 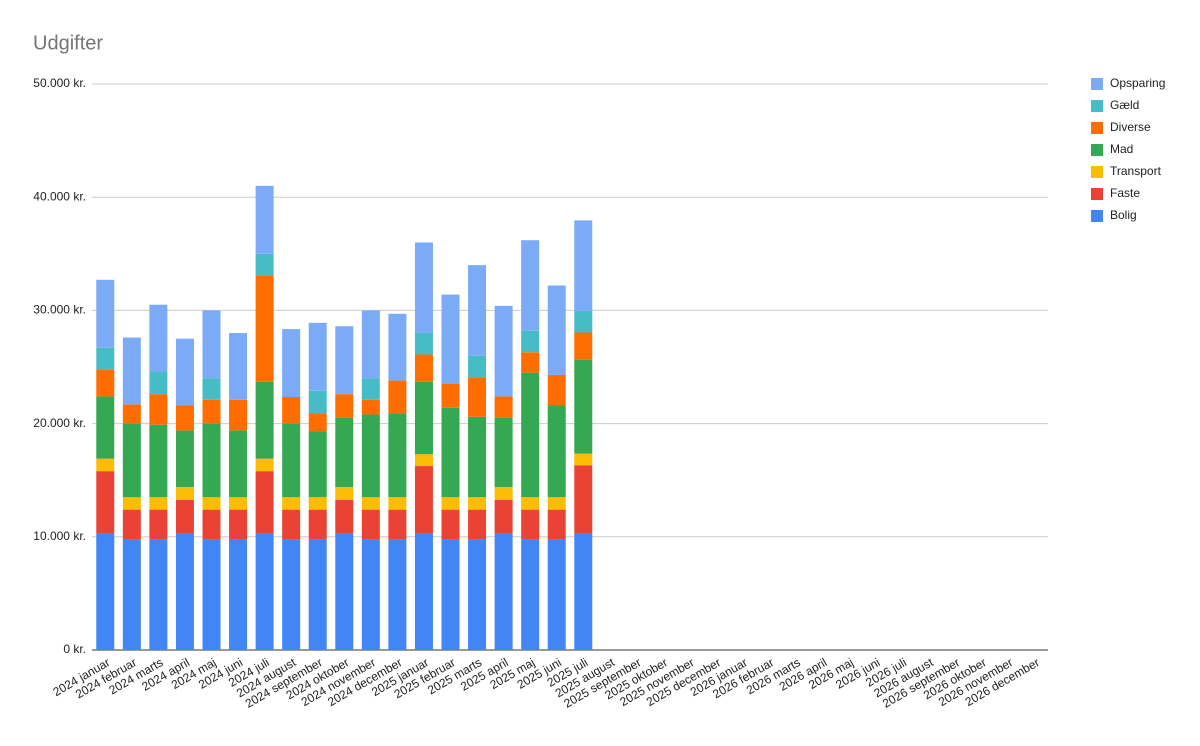 I want to click on y-tick-label: 10.000 kr., so click(x=59, y=536).